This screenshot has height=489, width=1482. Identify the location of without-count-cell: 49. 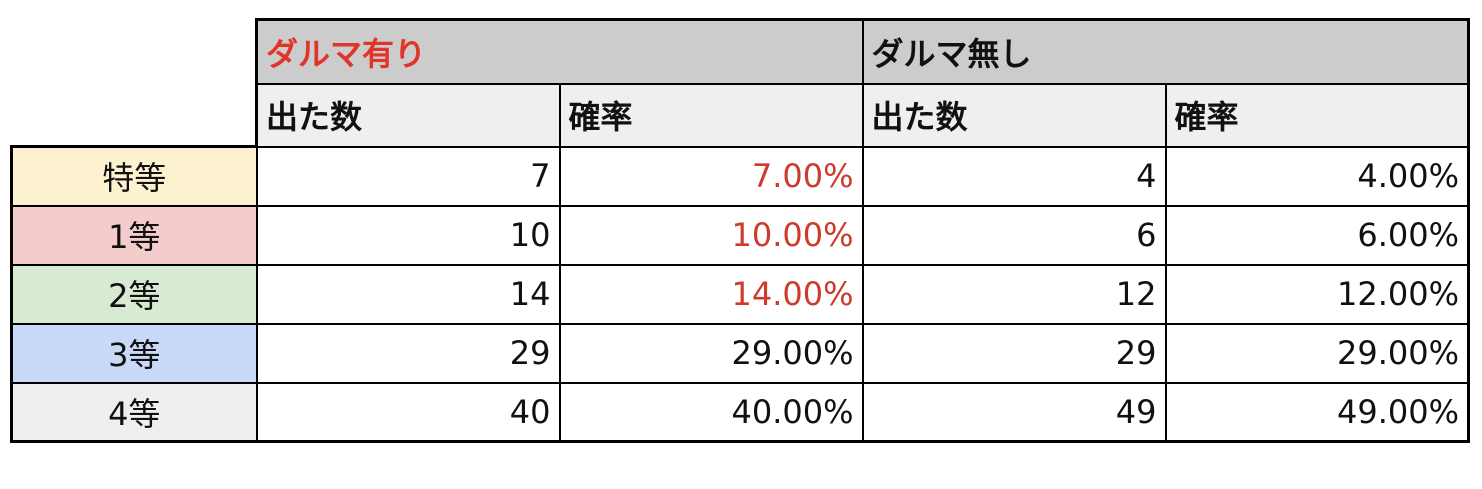
(1014, 412).